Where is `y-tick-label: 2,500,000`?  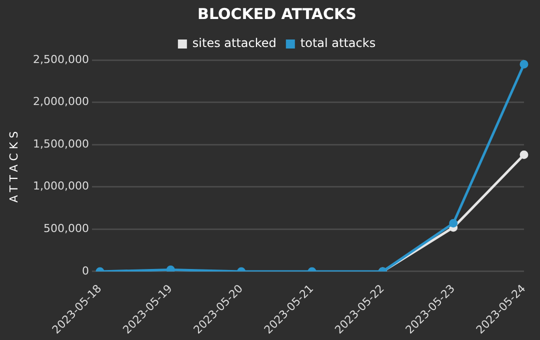 y-tick-label: 2,500,000 is located at coordinates (61, 59).